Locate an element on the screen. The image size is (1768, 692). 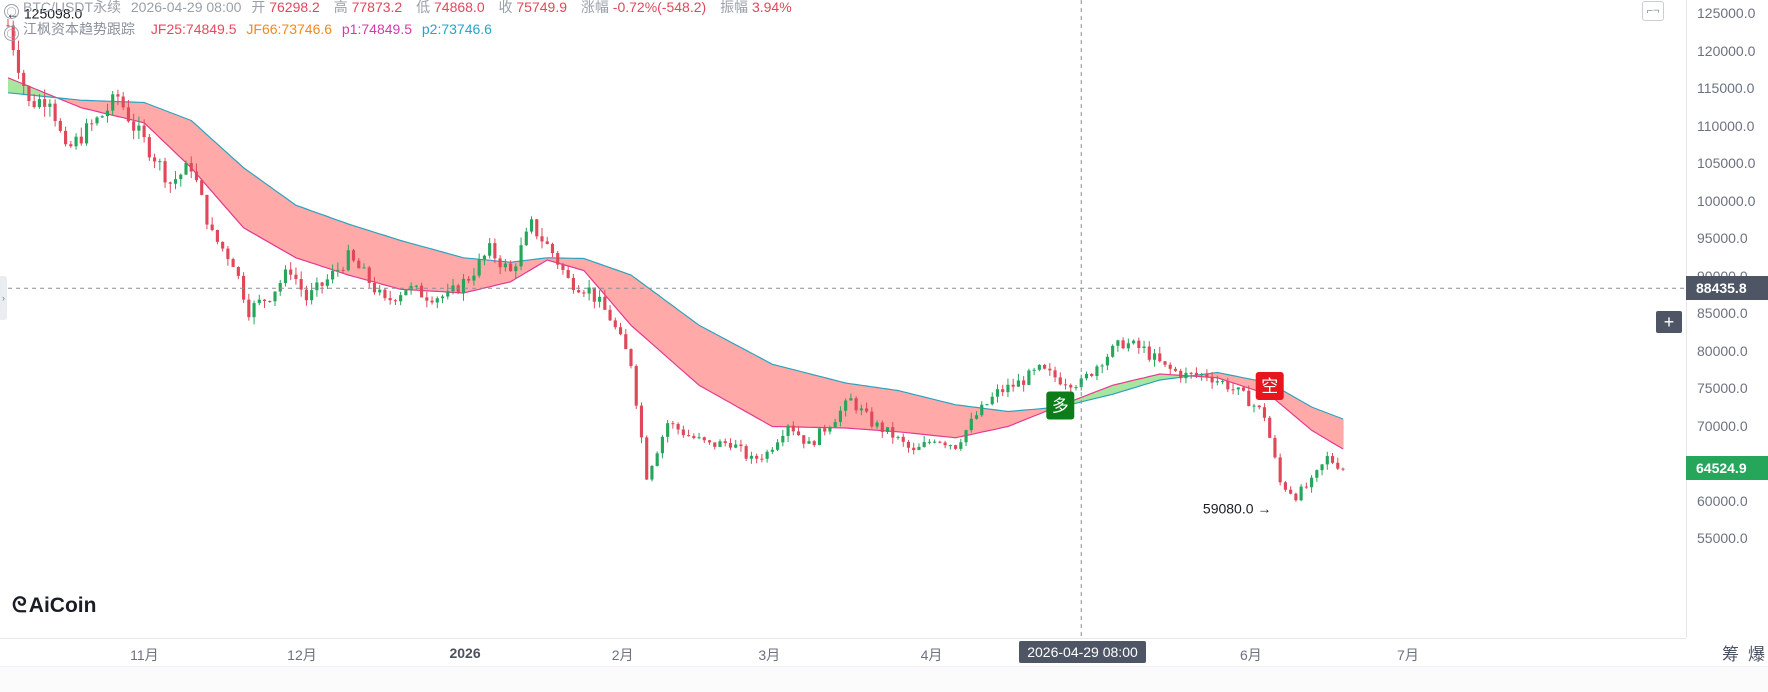
price-tick-label: 60000.0 is located at coordinates (1722, 500).